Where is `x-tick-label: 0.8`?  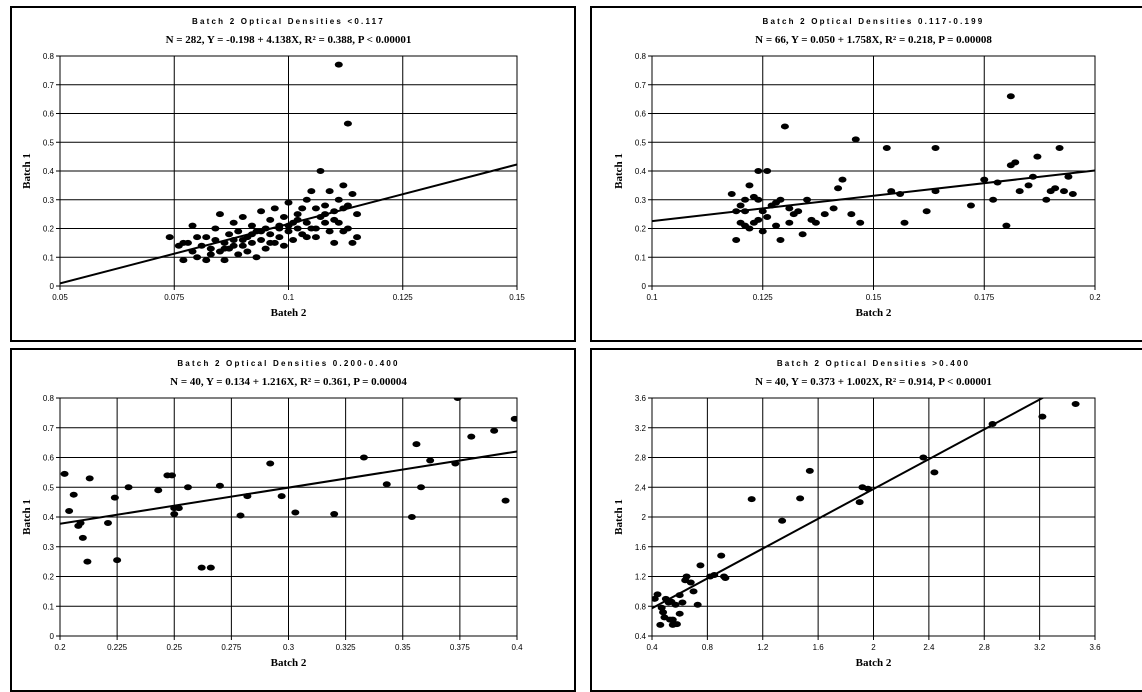 x-tick-label: 0.8 is located at coordinates (708, 647).